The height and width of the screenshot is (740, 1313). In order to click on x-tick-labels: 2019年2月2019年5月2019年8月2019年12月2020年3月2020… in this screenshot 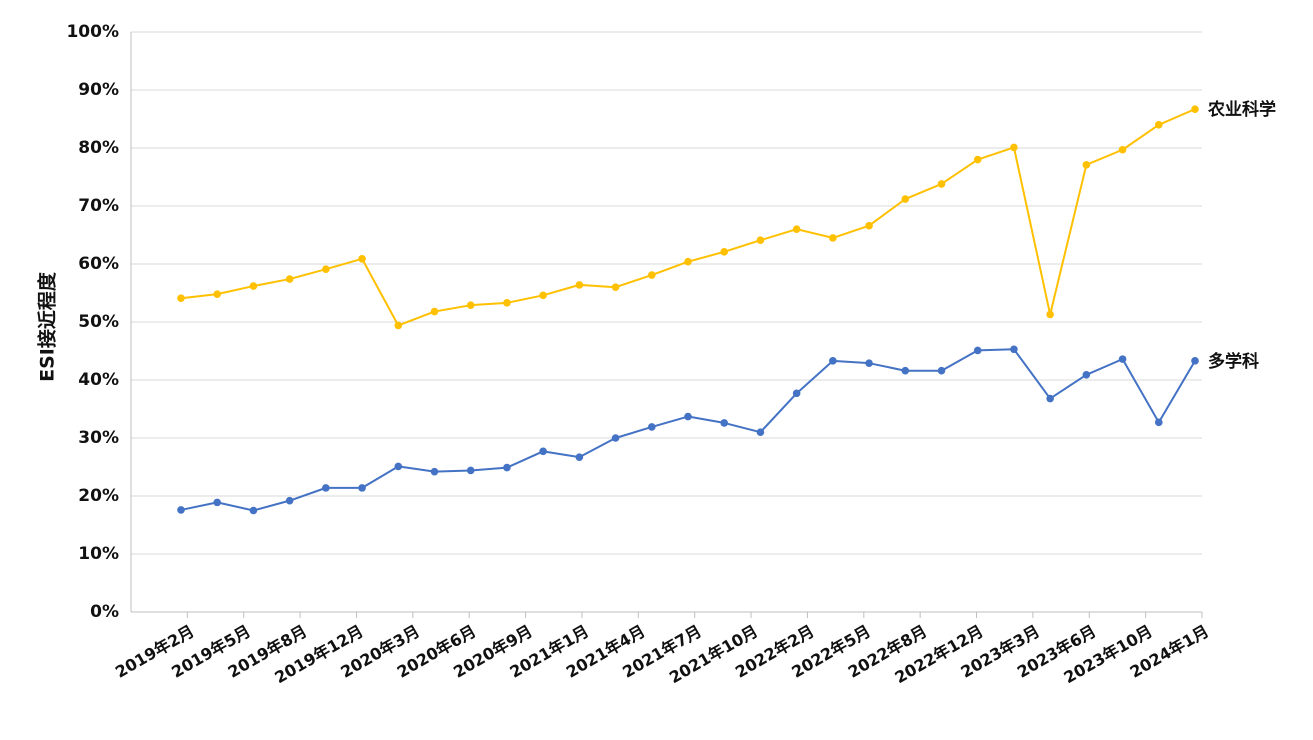, I will do `click(662, 654)`.